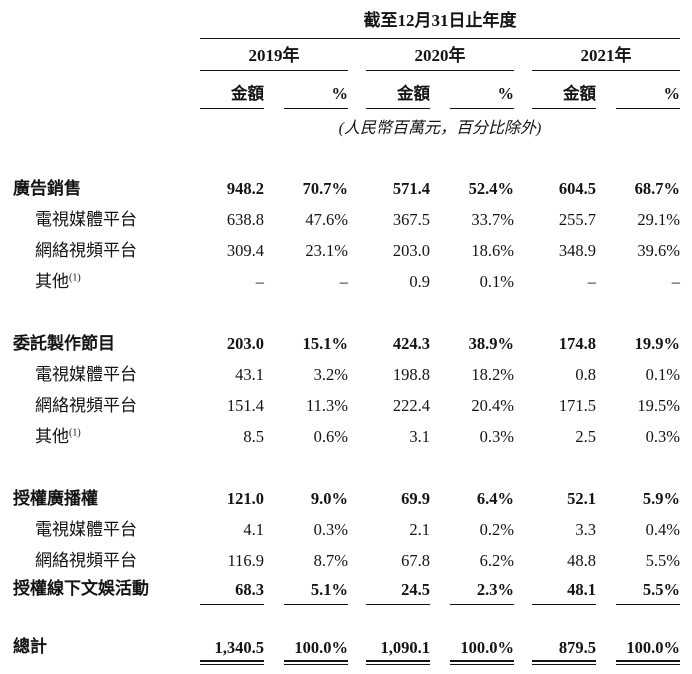  I want to click on period-header: 截至12月31日止年度, so click(440, 24).